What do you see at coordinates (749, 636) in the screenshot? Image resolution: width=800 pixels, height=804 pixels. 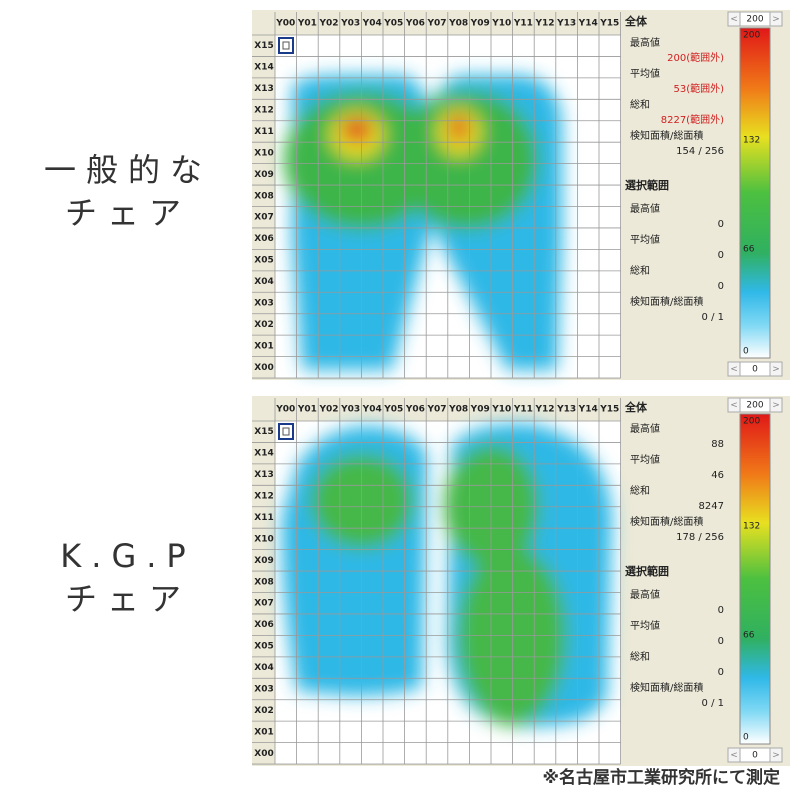 I see `scale-label: 66` at bounding box center [749, 636].